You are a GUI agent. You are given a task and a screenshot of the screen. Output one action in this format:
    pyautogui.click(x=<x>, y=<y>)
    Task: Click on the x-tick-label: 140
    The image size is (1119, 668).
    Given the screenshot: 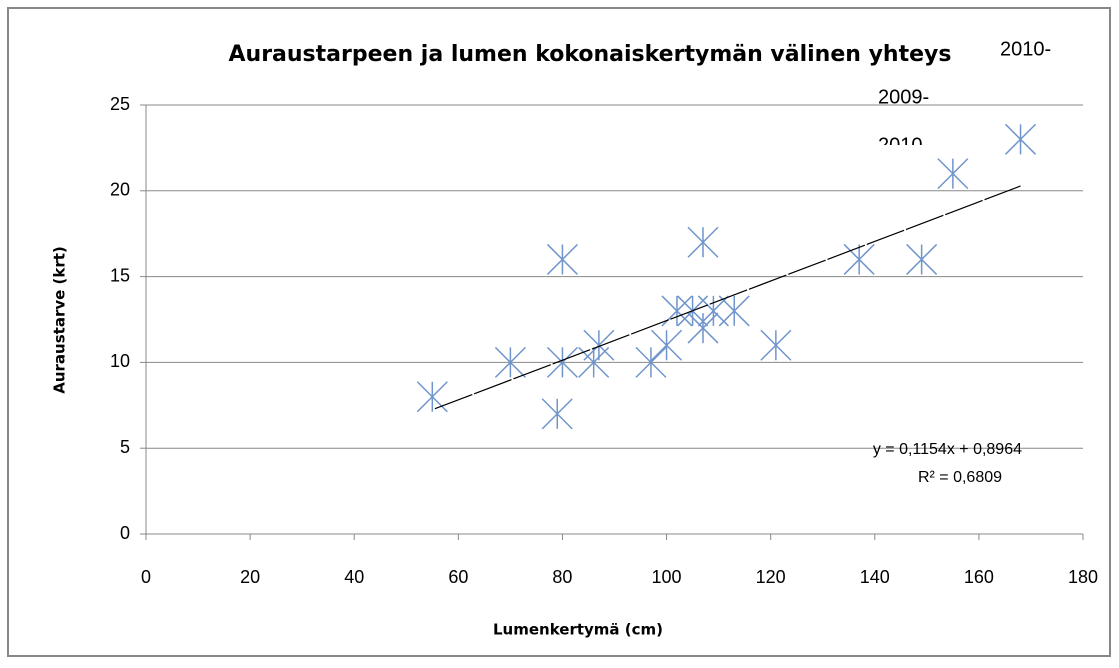 What is the action you would take?
    pyautogui.click(x=875, y=577)
    